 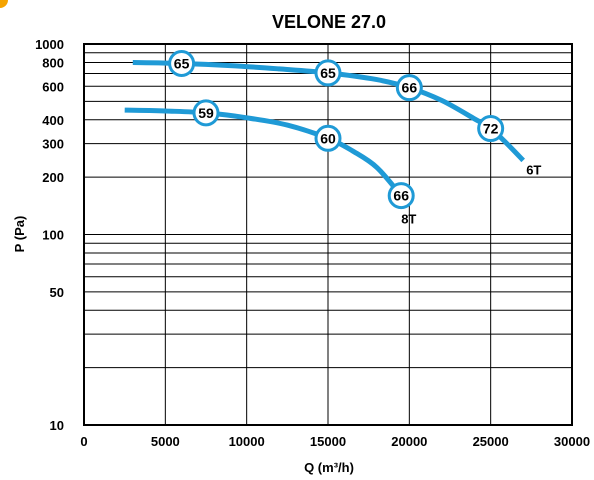 What do you see at coordinates (53, 177) in the screenshot?
I see `y-tick-label: 200` at bounding box center [53, 177].